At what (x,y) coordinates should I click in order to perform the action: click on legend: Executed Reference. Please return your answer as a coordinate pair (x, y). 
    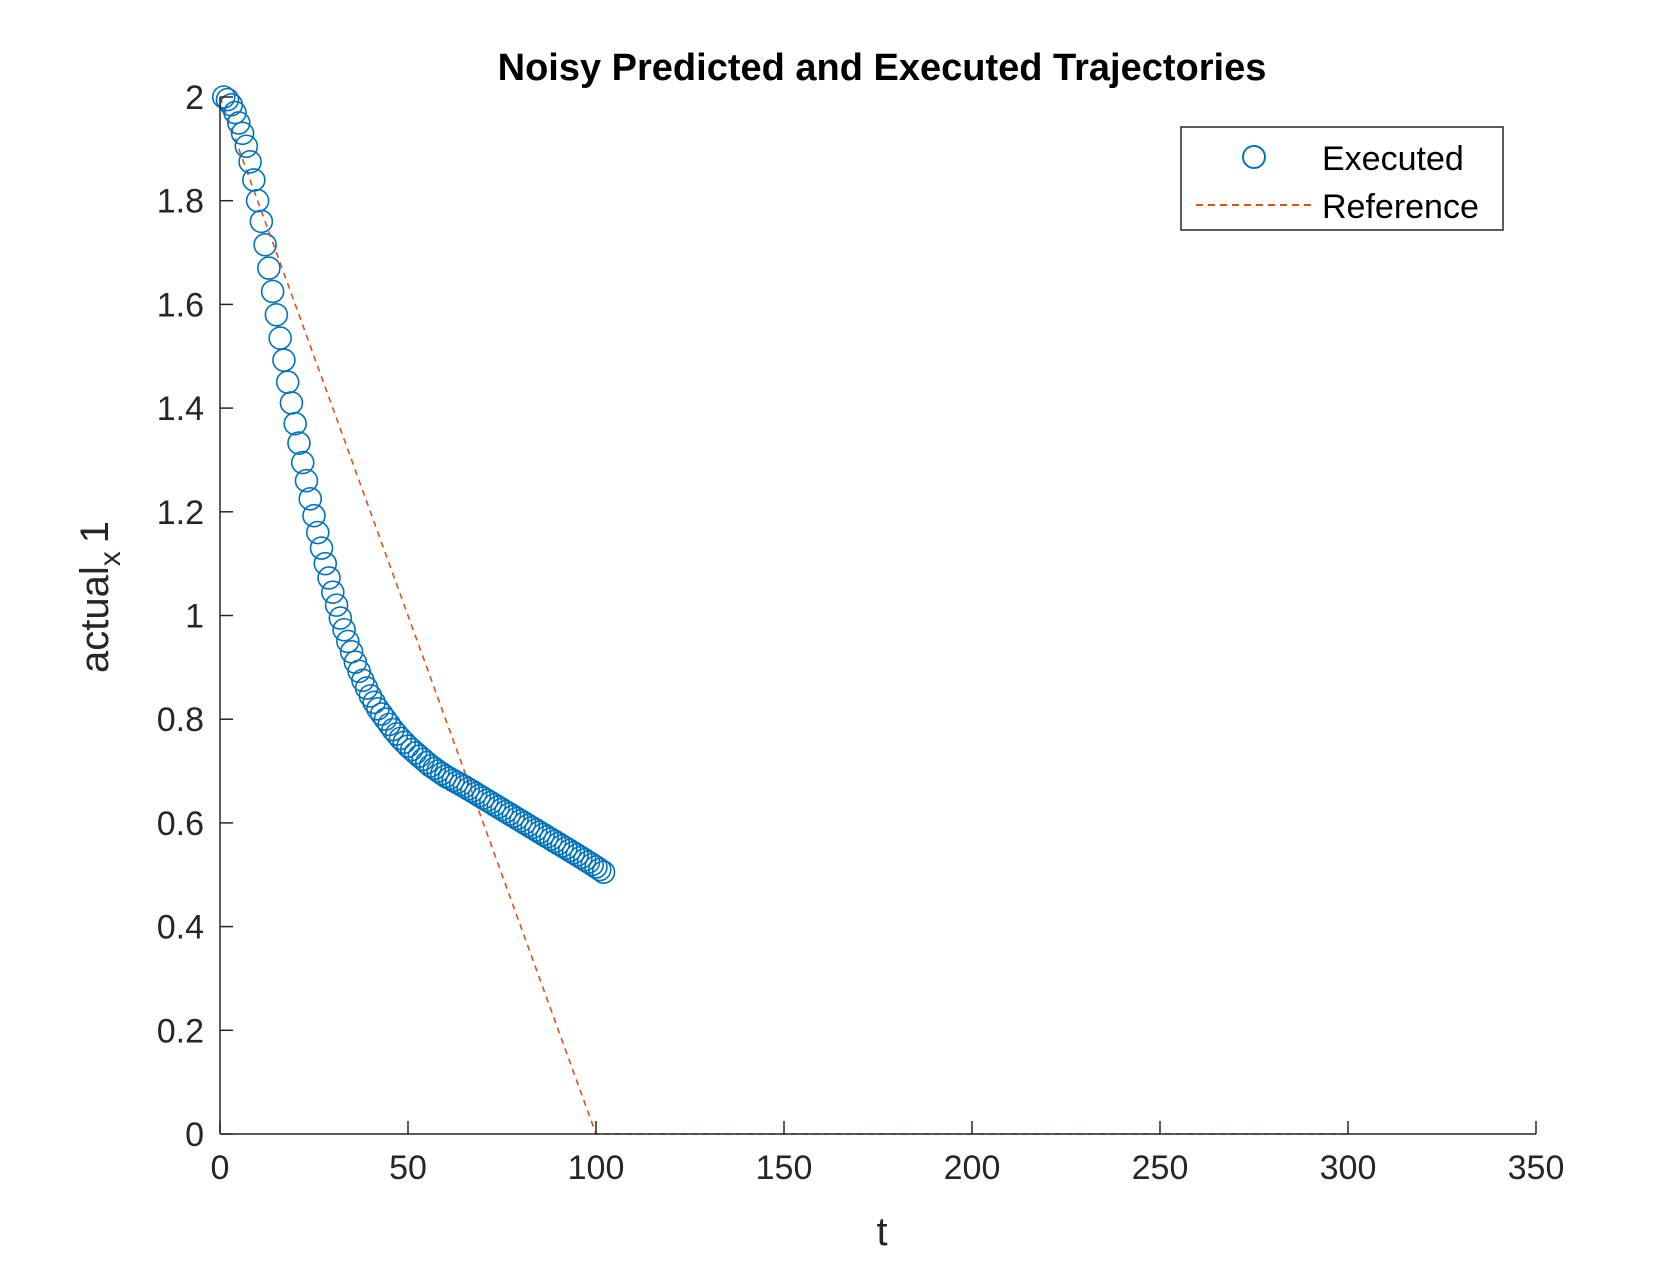
    Looking at the image, I should click on (1342, 178).